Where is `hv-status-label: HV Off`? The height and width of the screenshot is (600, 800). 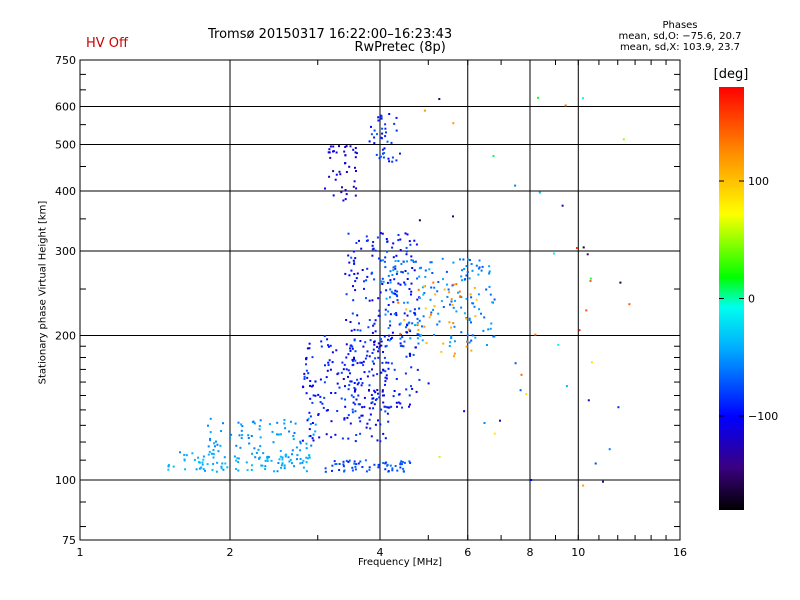
hv-status-label: HV Off is located at coordinates (107, 43).